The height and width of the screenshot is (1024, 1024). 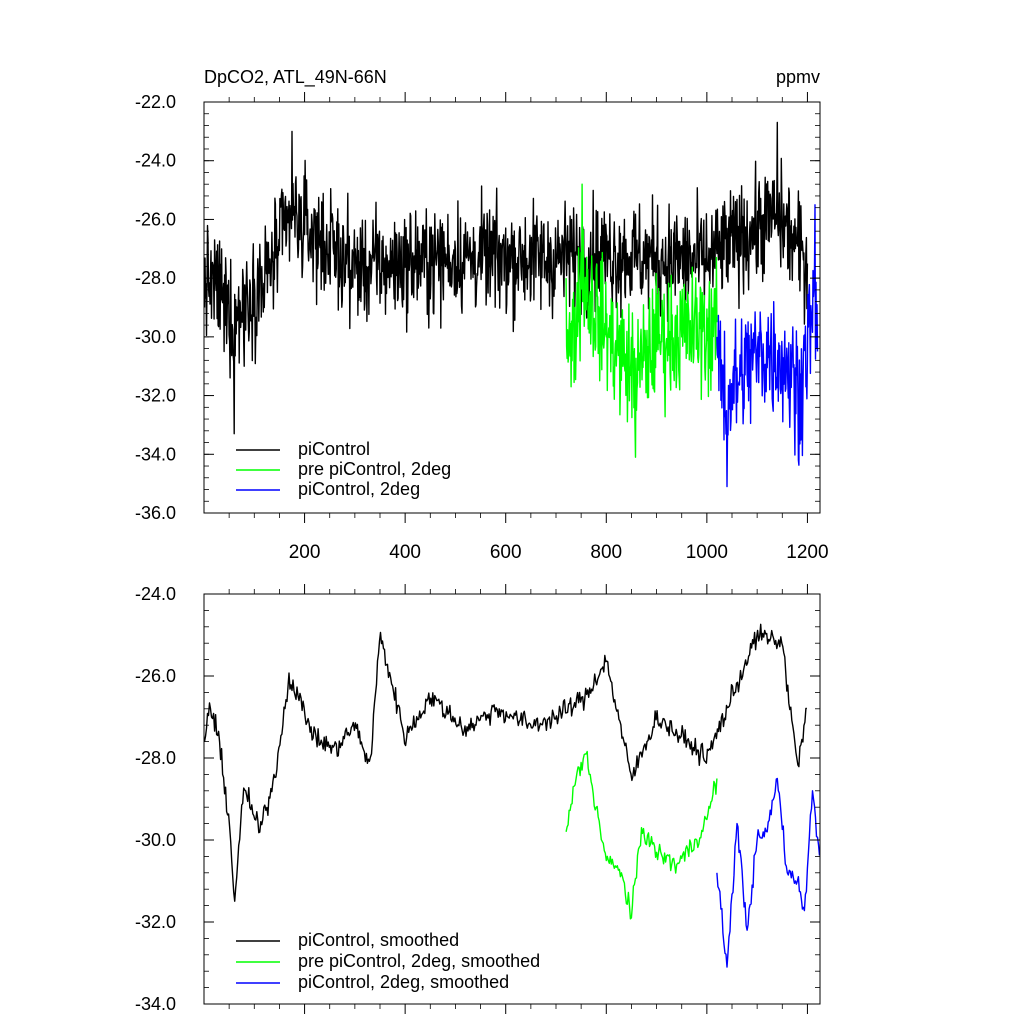 I want to click on xtick-label-5: 1200, so click(x=807, y=552).